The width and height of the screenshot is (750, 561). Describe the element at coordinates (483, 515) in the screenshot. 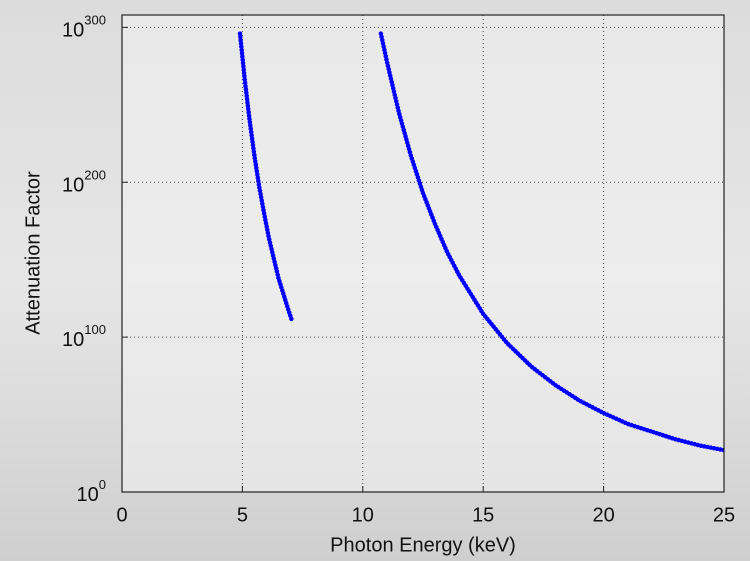

I see `x-tick-label: 15` at that location.